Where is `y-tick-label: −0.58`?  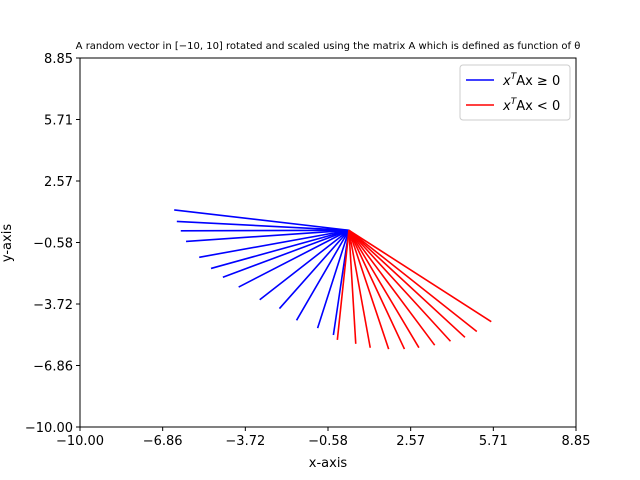 y-tick-label: −0.58 is located at coordinates (53, 244).